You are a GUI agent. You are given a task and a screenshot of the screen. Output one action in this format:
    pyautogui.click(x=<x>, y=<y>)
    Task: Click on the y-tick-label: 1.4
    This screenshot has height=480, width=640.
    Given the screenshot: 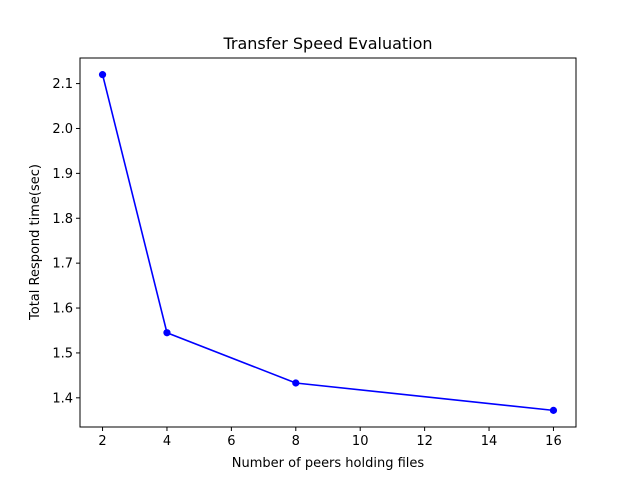 What is the action you would take?
    pyautogui.click(x=62, y=398)
    